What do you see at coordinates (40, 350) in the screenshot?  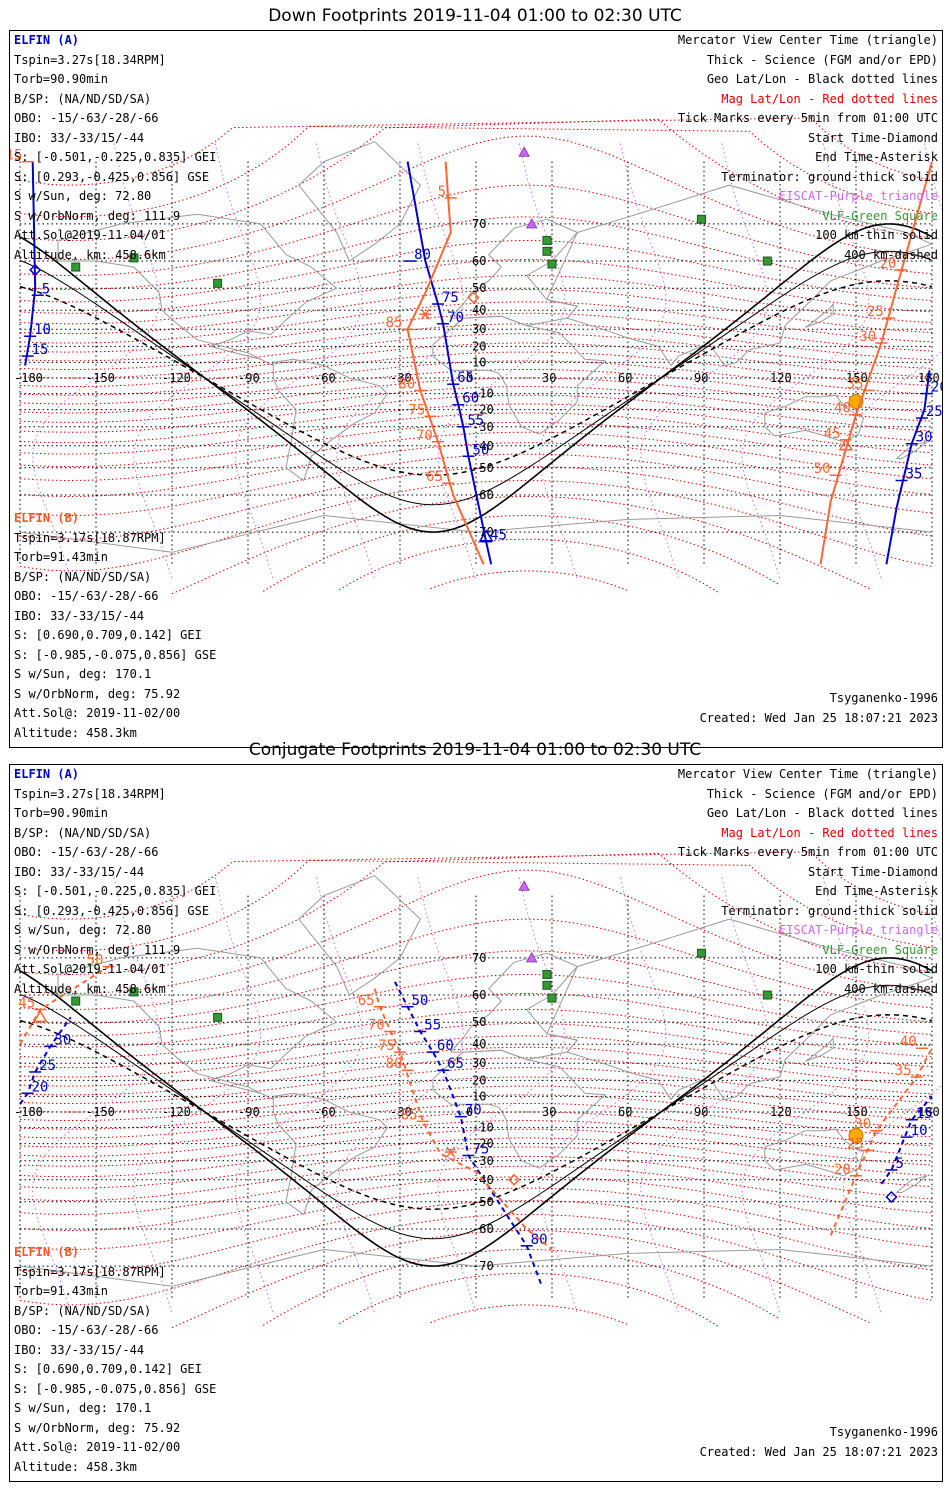 I see `time-tick-label: 15` at bounding box center [40, 350].